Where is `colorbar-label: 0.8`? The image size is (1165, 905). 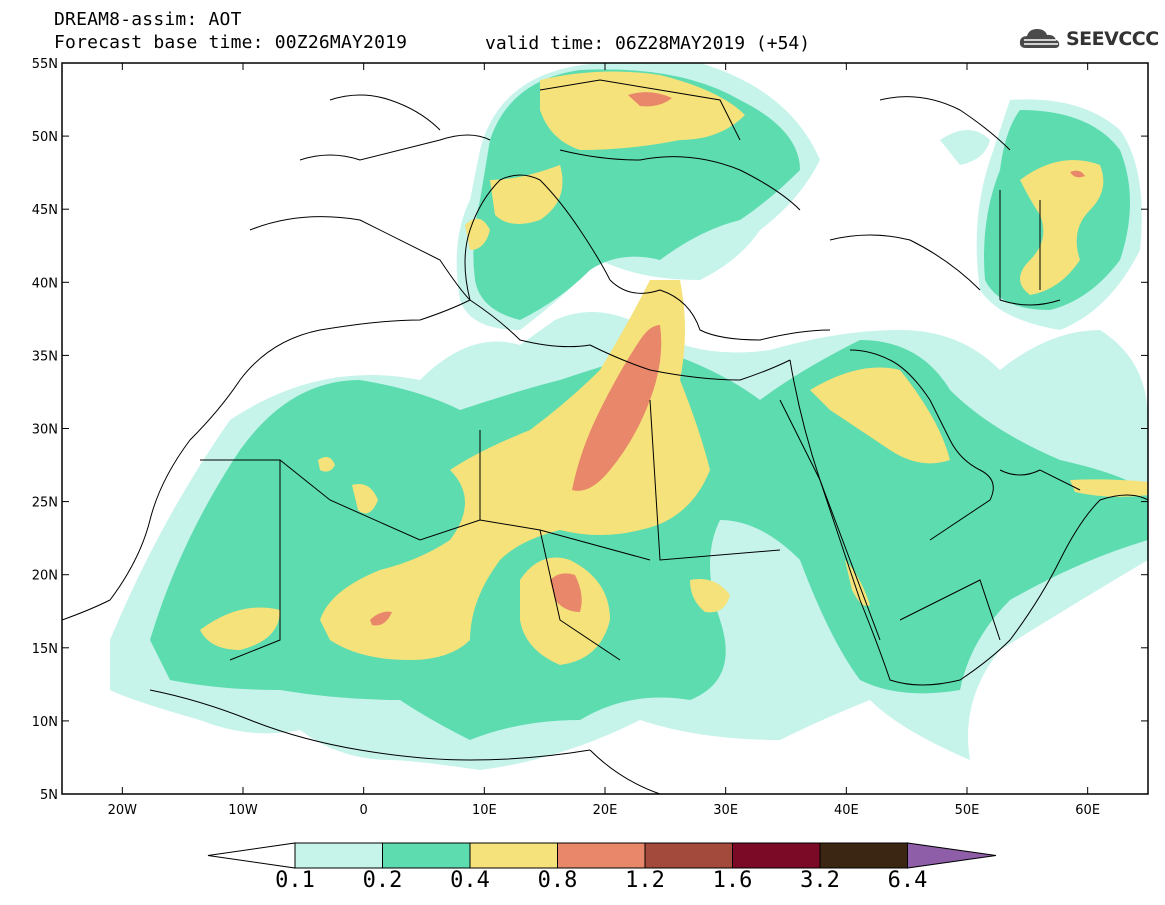
colorbar-label: 0.8 is located at coordinates (557, 880).